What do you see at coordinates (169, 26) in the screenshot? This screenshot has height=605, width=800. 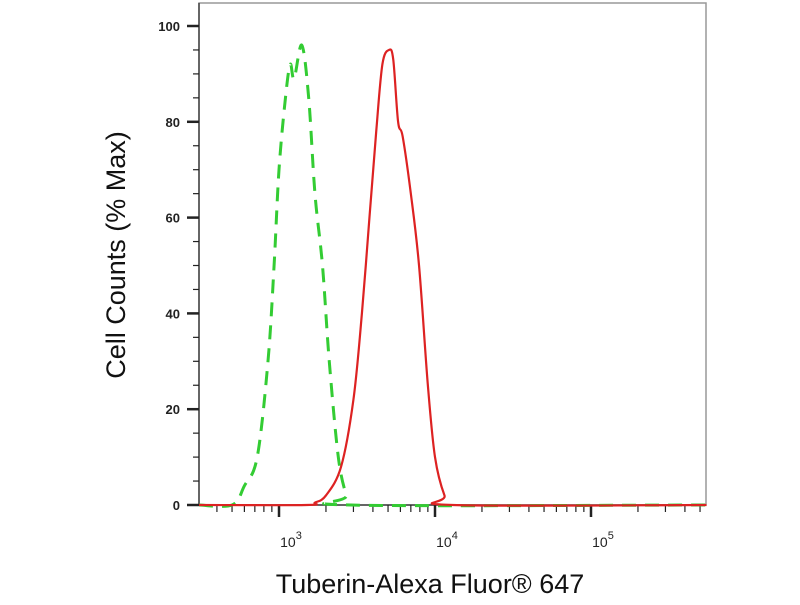 I see `y-tick-label: 100` at bounding box center [169, 26].